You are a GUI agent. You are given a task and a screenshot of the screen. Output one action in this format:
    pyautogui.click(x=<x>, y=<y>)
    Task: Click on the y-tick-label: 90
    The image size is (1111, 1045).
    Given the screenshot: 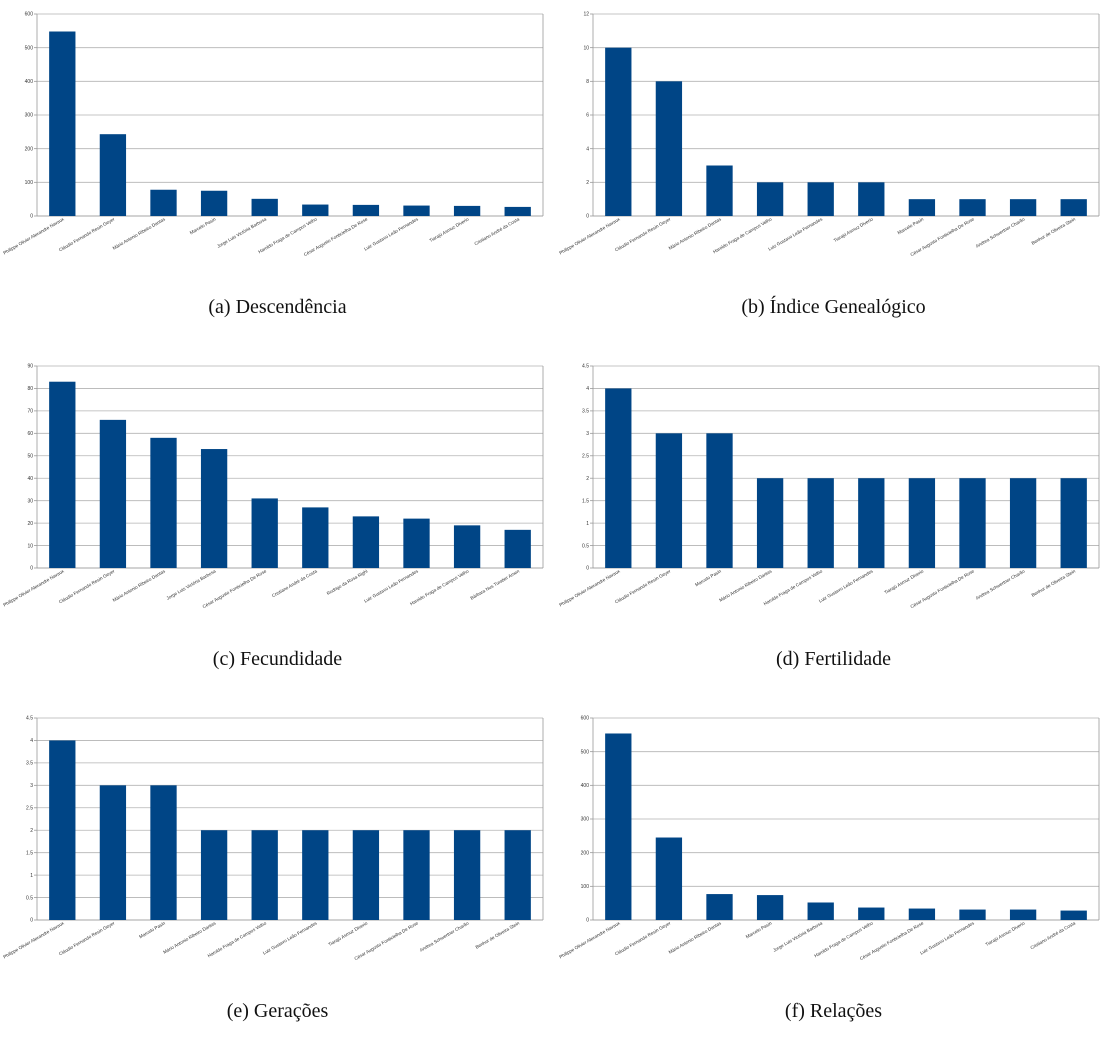 What is the action you would take?
    pyautogui.click(x=30, y=367)
    